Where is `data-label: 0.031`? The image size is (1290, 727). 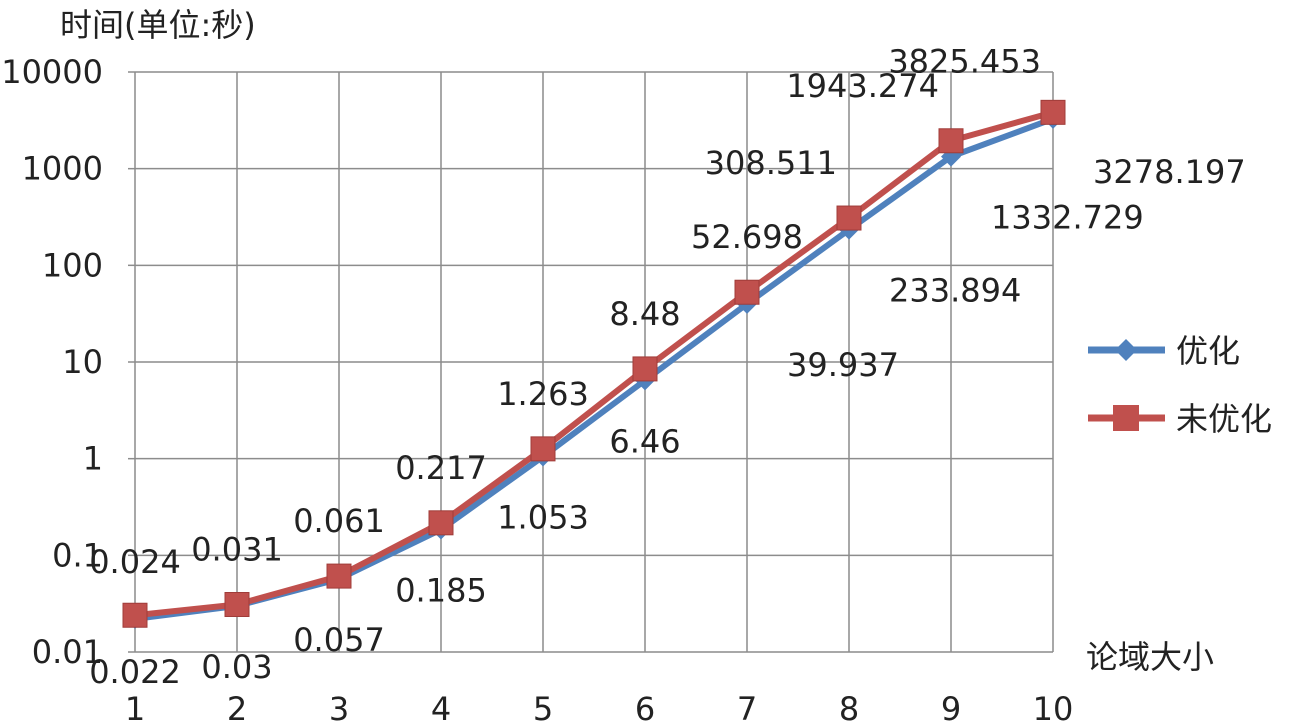 data-label: 0.031 is located at coordinates (237, 550).